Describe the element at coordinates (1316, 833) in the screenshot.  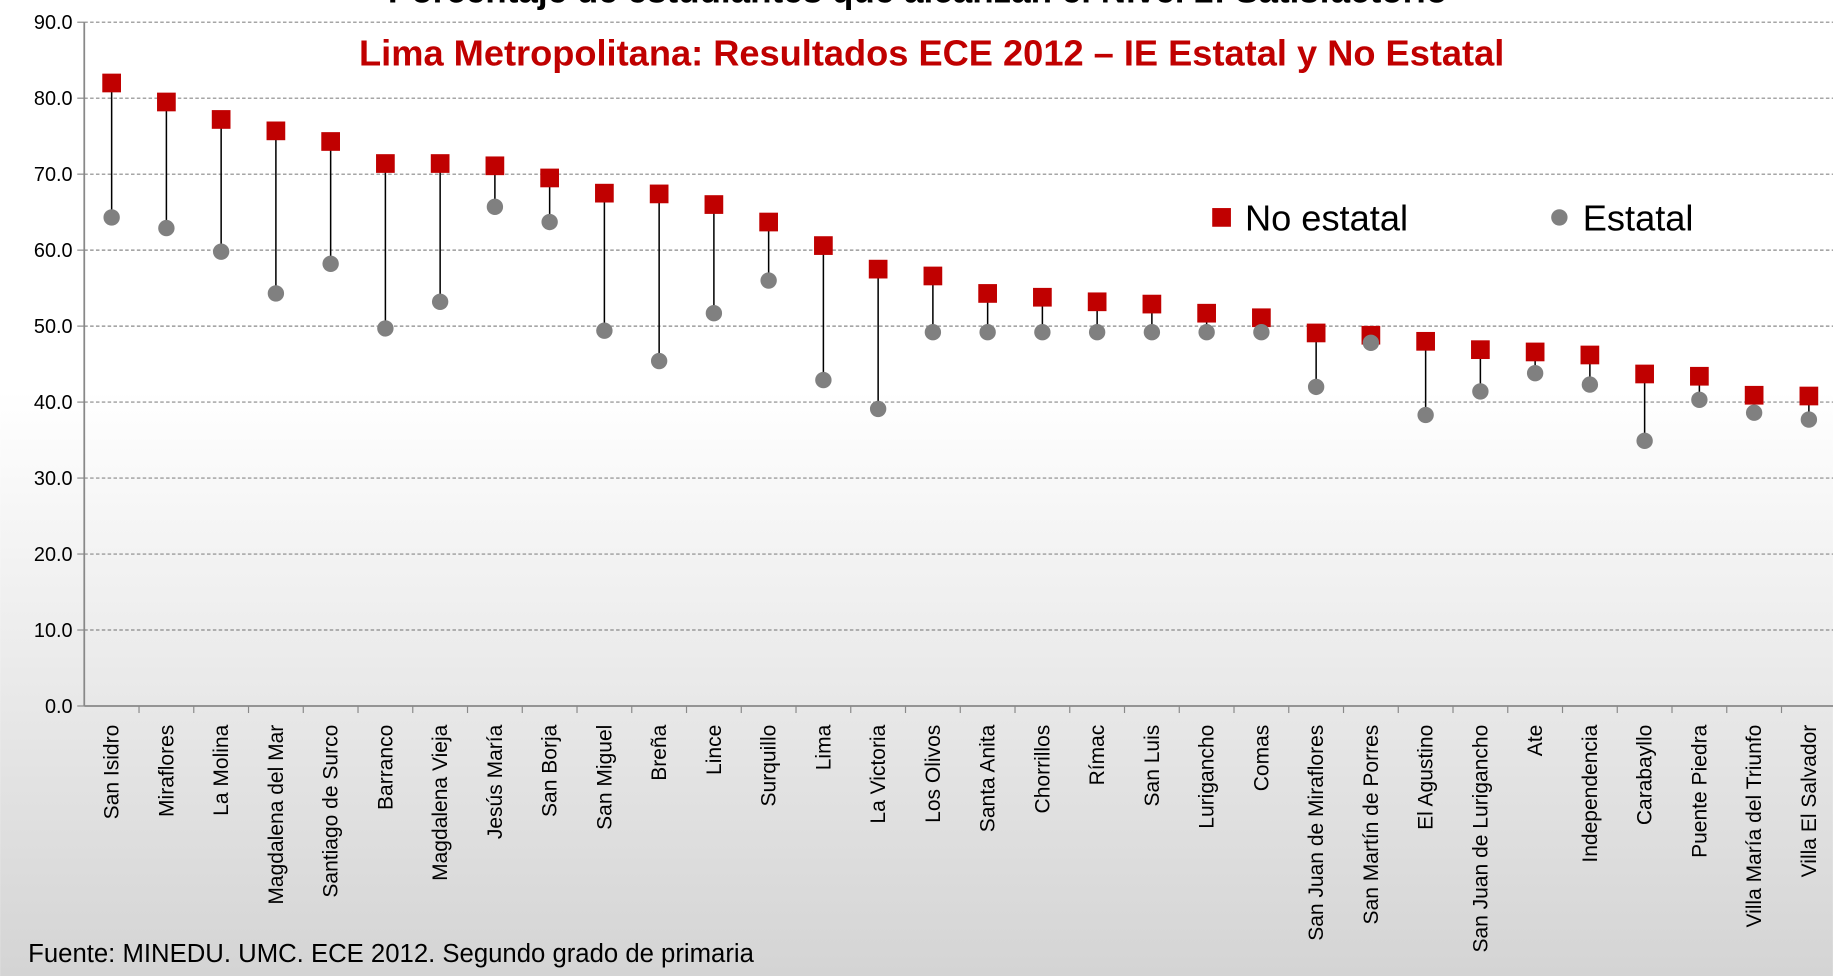
I see `x-tick-label: San Juan de Miraflores` at that location.